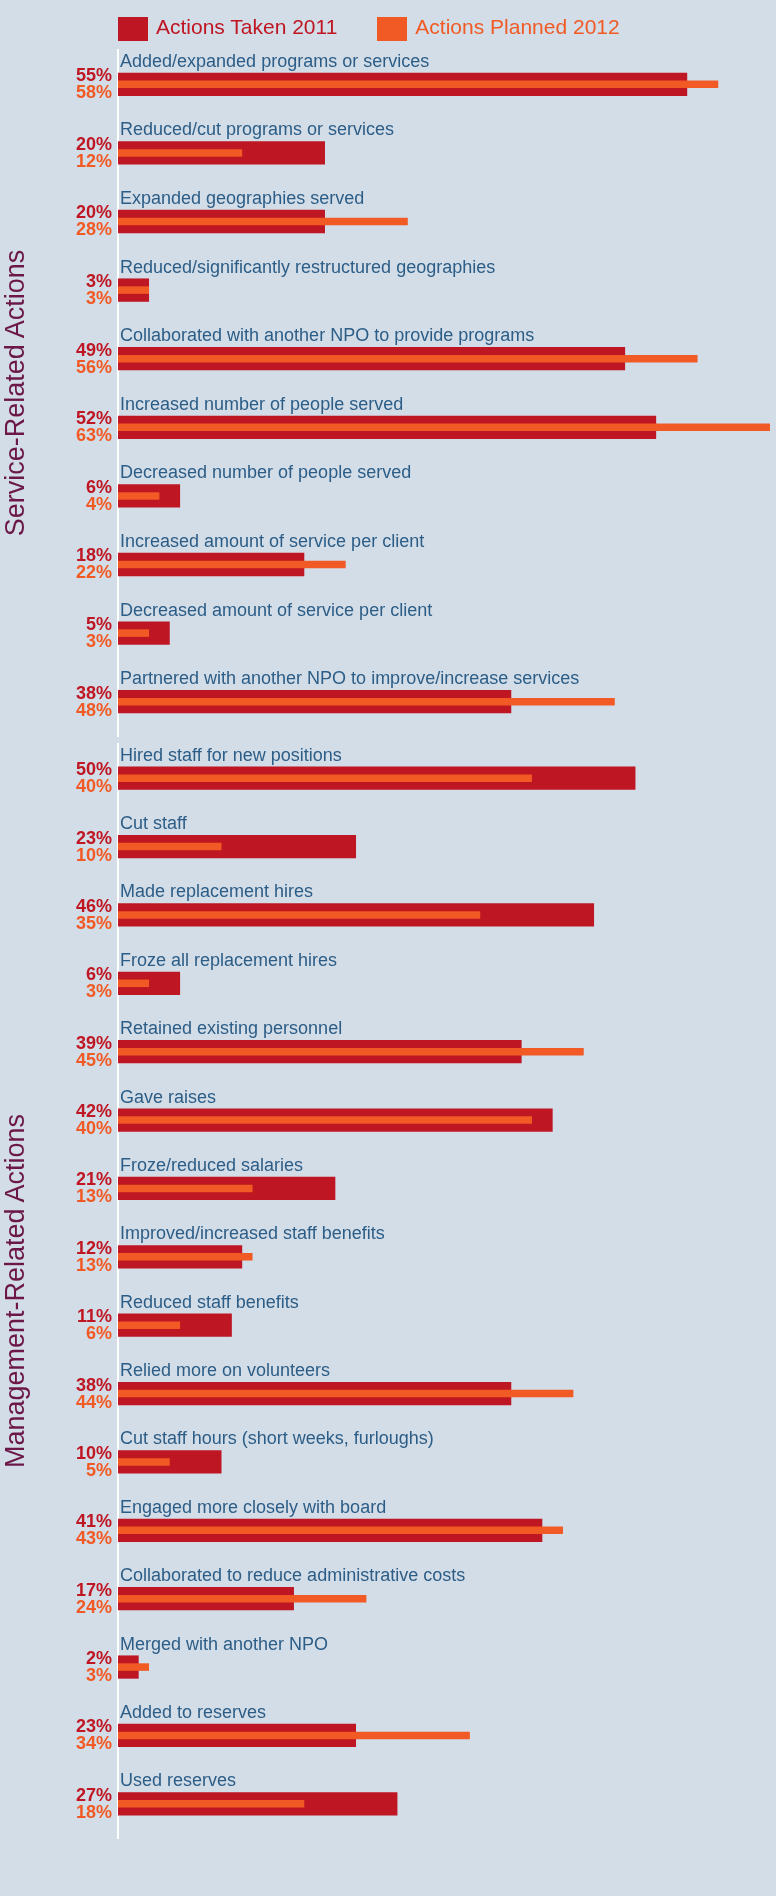  I want to click on y-tick-label: Gave raises, so click(168, 1096).